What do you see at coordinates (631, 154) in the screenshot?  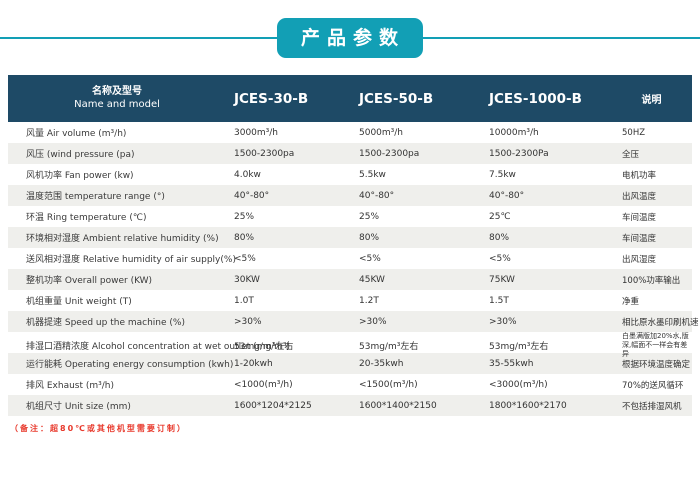 I see `row-description-note: 全压` at bounding box center [631, 154].